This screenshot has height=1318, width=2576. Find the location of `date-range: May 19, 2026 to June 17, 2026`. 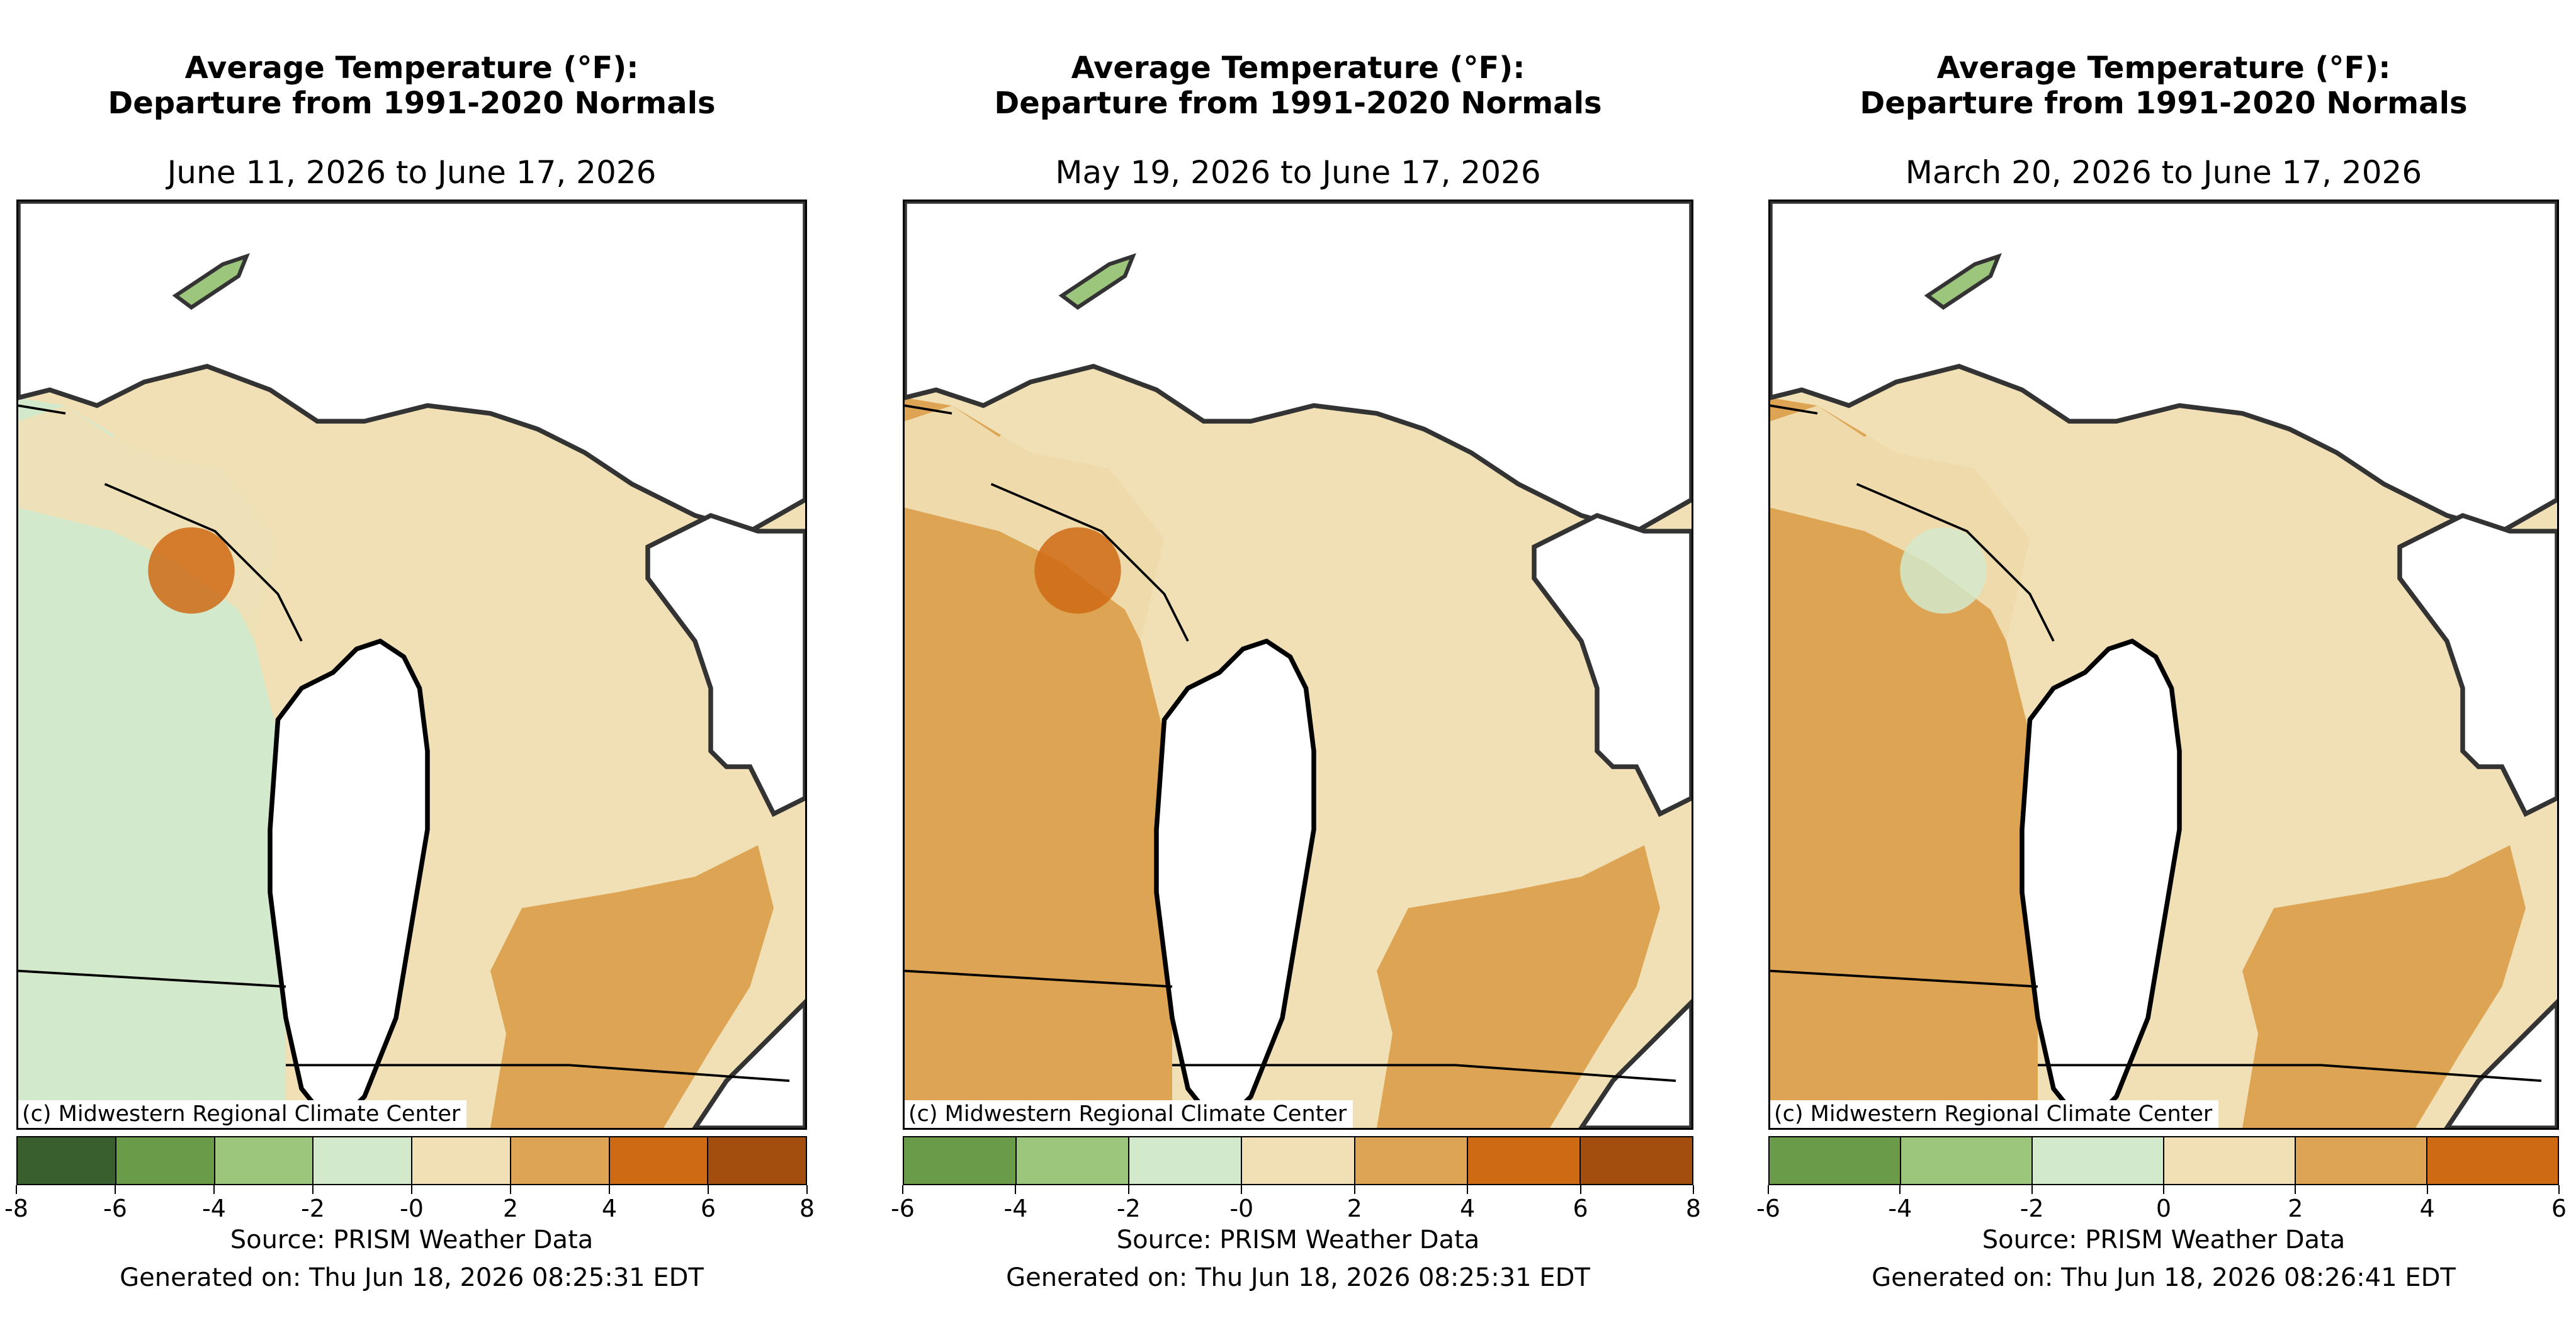

date-range: May 19, 2026 to June 17, 2026 is located at coordinates (1298, 173).